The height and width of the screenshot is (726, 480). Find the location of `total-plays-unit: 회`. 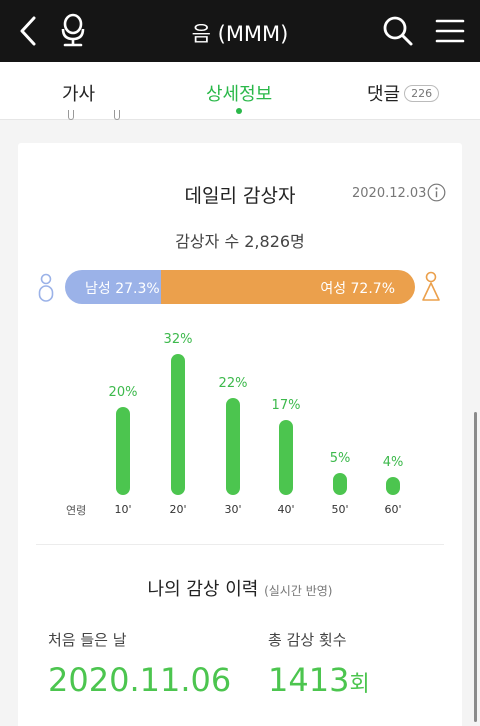

total-plays-unit: 회 is located at coordinates (359, 684).